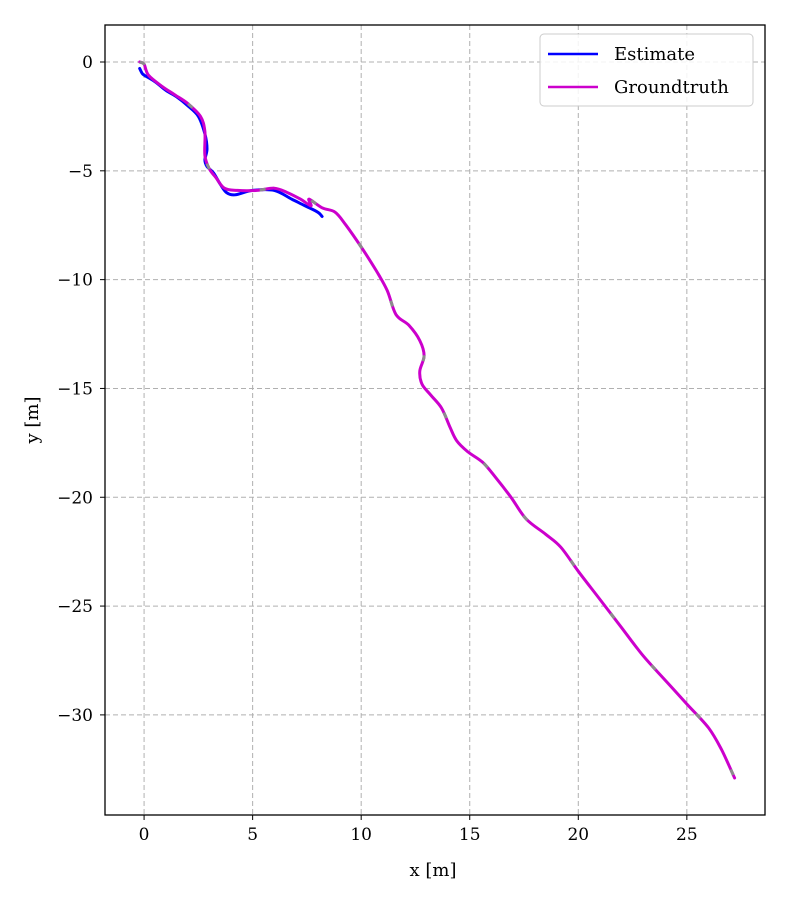 This screenshot has height=899, width=789. What do you see at coordinates (144, 835) in the screenshot?
I see `x-tick-label: 0` at bounding box center [144, 835].